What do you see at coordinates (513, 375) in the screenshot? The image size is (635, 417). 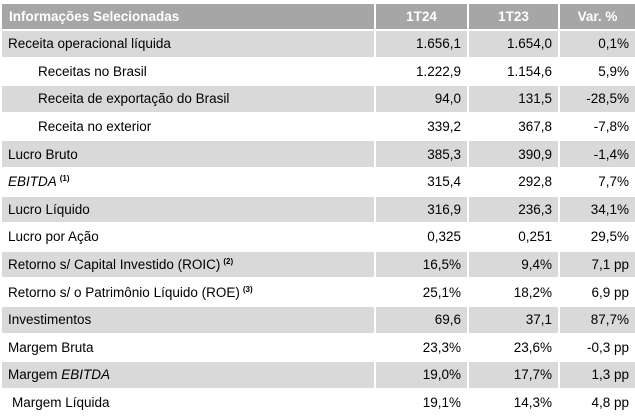 I see `value-1t23: 17,7%` at bounding box center [513, 375].